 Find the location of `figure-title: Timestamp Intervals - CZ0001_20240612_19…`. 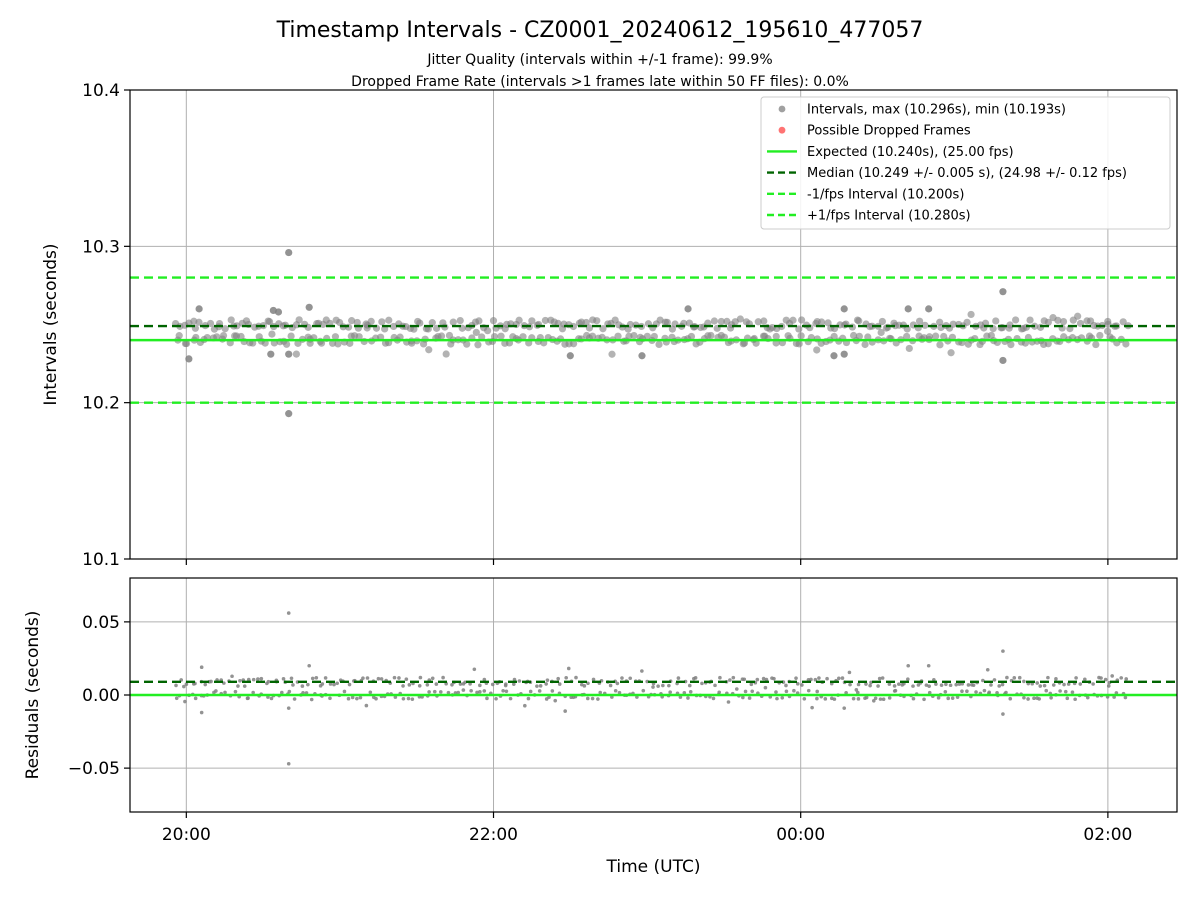

figure-title: Timestamp Intervals - CZ0001_20240612_19… is located at coordinates (600, 30).